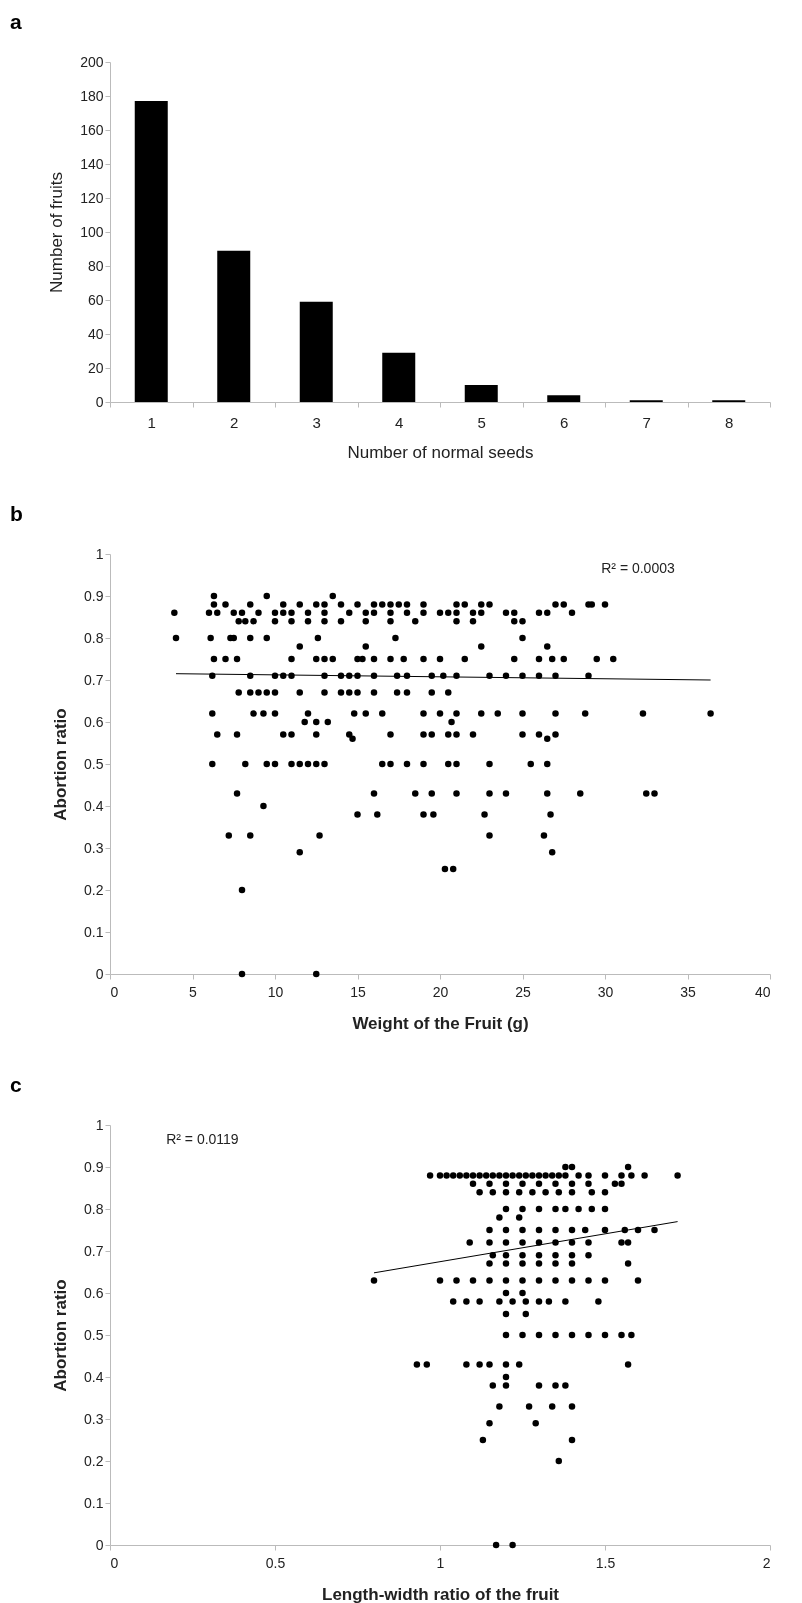 Image resolution: width=802 pixels, height=1603 pixels. What do you see at coordinates (92, 129) in the screenshot?
I see `y-tick-label: 160` at bounding box center [92, 129].